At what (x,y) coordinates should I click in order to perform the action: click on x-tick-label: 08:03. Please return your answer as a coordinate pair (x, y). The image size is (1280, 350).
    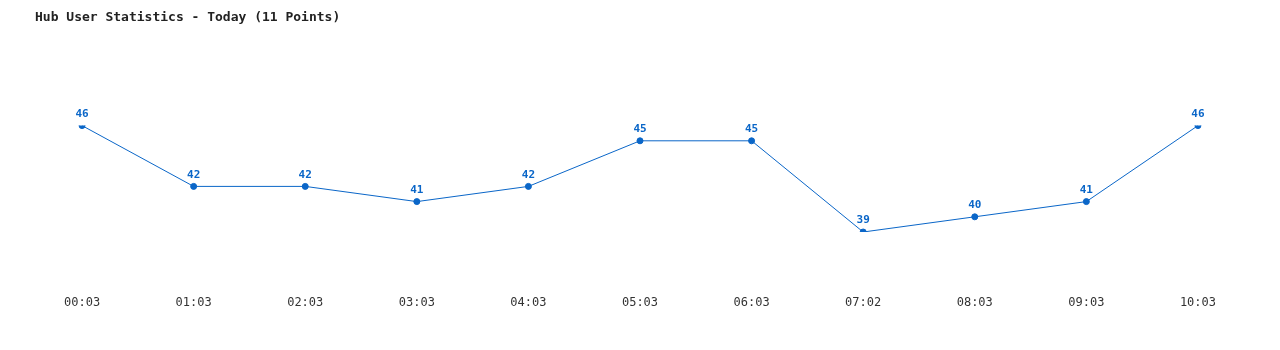
    Looking at the image, I should click on (974, 302).